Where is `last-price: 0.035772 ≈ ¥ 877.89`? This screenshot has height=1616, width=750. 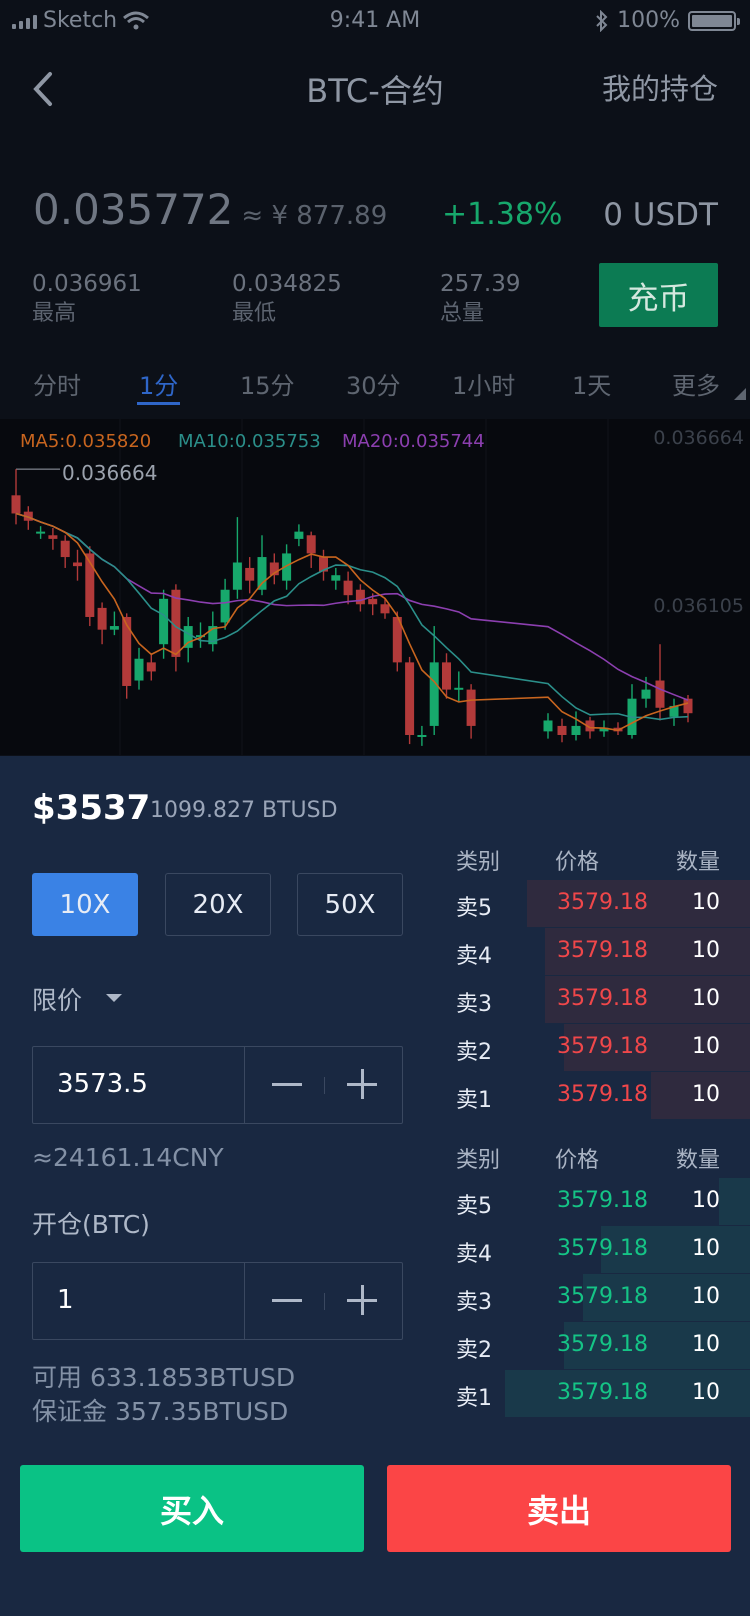 last-price: 0.035772 ≈ ¥ 877.89 is located at coordinates (210, 209).